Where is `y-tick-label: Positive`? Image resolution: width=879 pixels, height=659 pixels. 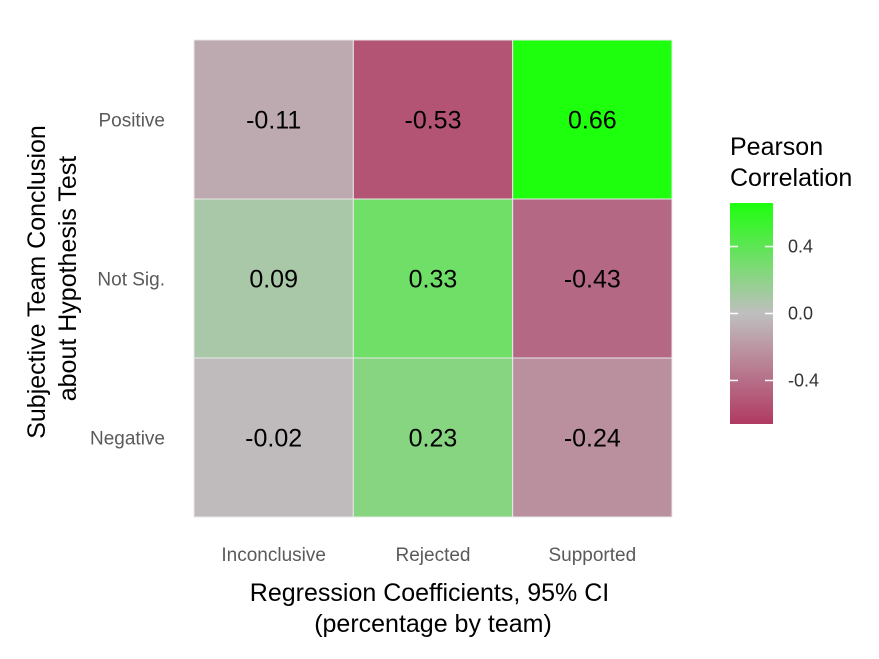
y-tick-label: Positive is located at coordinates (131, 121).